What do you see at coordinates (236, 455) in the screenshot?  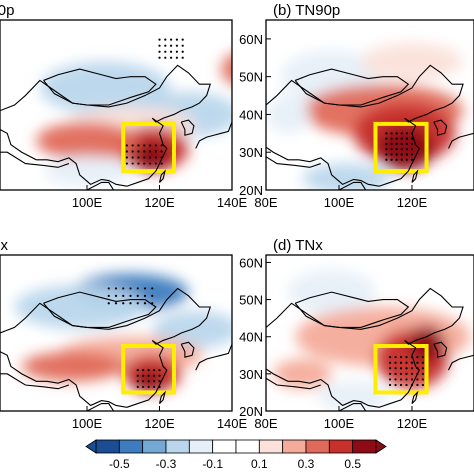 I see `colorbar: -0.5 -0.3 -0.1 0.1 0.3 0.5` at bounding box center [236, 455].